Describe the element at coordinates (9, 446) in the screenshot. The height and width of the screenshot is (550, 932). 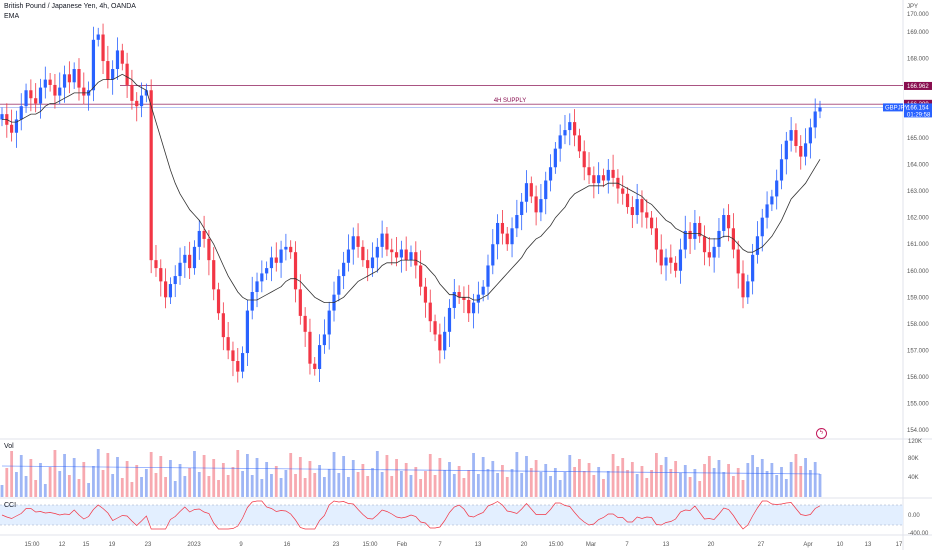
I see `volume-label: Vol` at that location.